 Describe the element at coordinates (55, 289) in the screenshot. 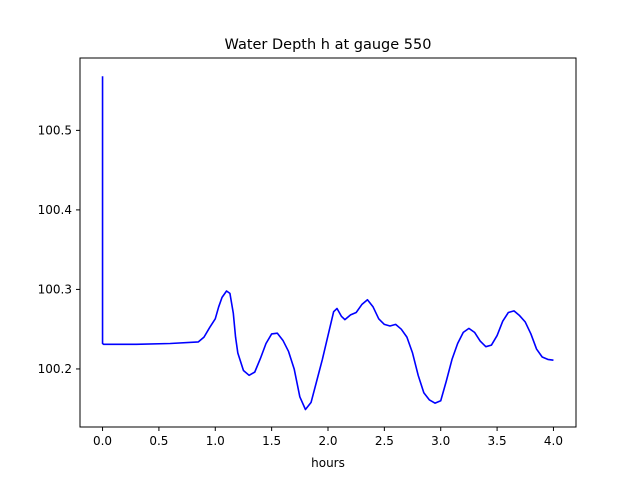

I see `y-tick-label: 100.3` at that location.